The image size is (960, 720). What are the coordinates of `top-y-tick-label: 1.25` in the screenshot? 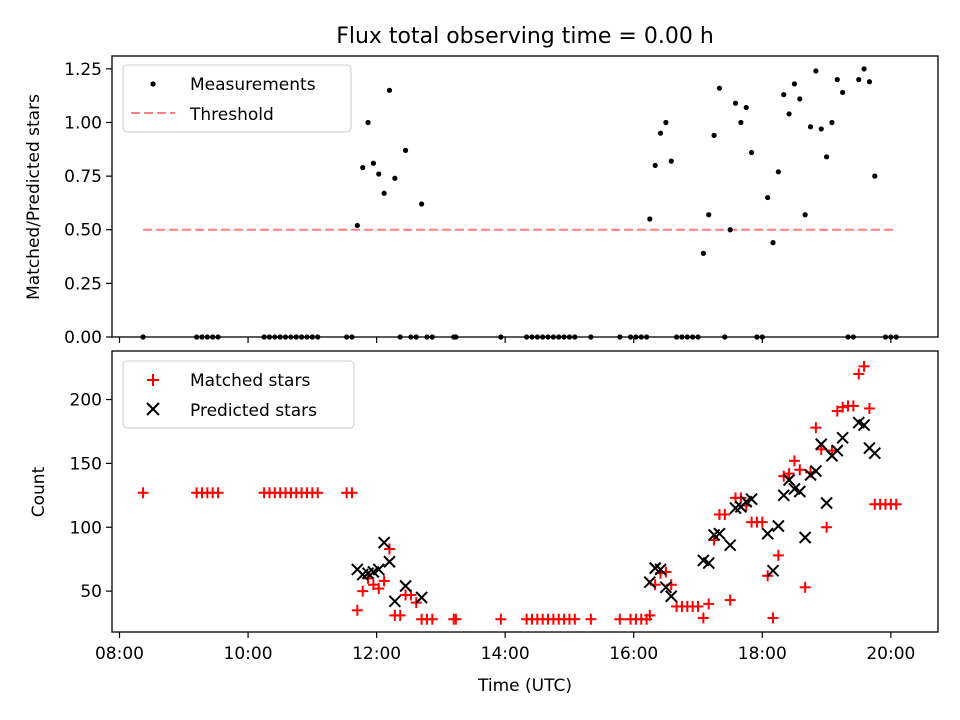 It's located at (83, 70).